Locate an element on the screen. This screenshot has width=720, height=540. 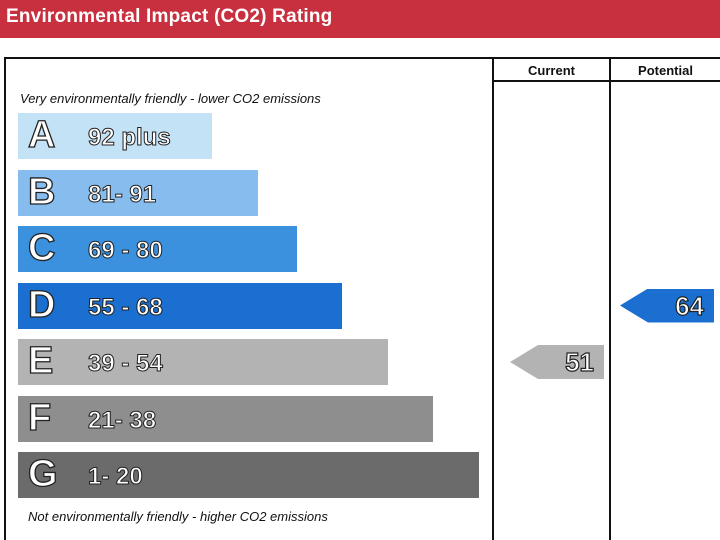
band-b: B 81- 91 is located at coordinates (138, 192).